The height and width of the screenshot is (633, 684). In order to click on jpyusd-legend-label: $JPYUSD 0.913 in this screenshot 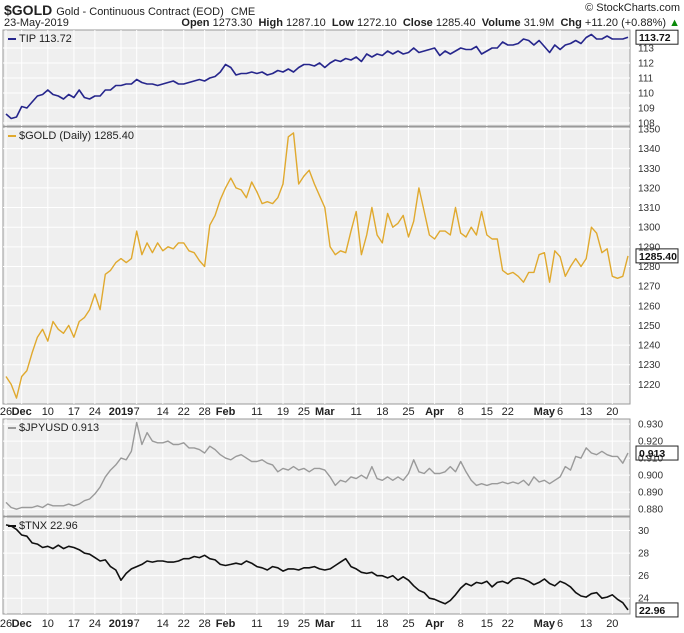, I will do `click(59, 428)`.